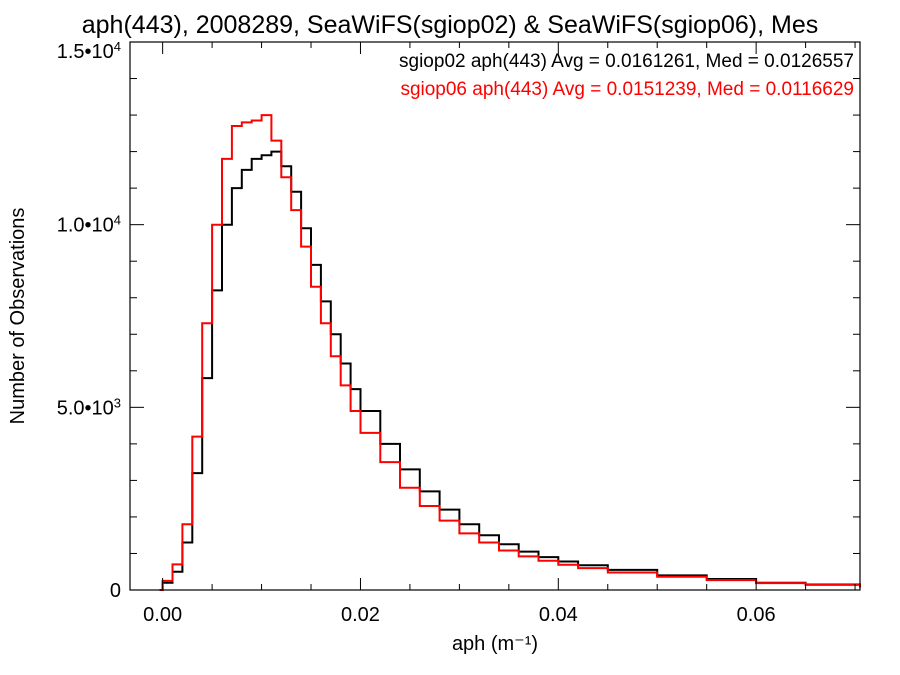 Image resolution: width=900 pixels, height=675 pixels. Describe the element at coordinates (756, 615) in the screenshot. I see `x-tick-label: 0.06` at that location.